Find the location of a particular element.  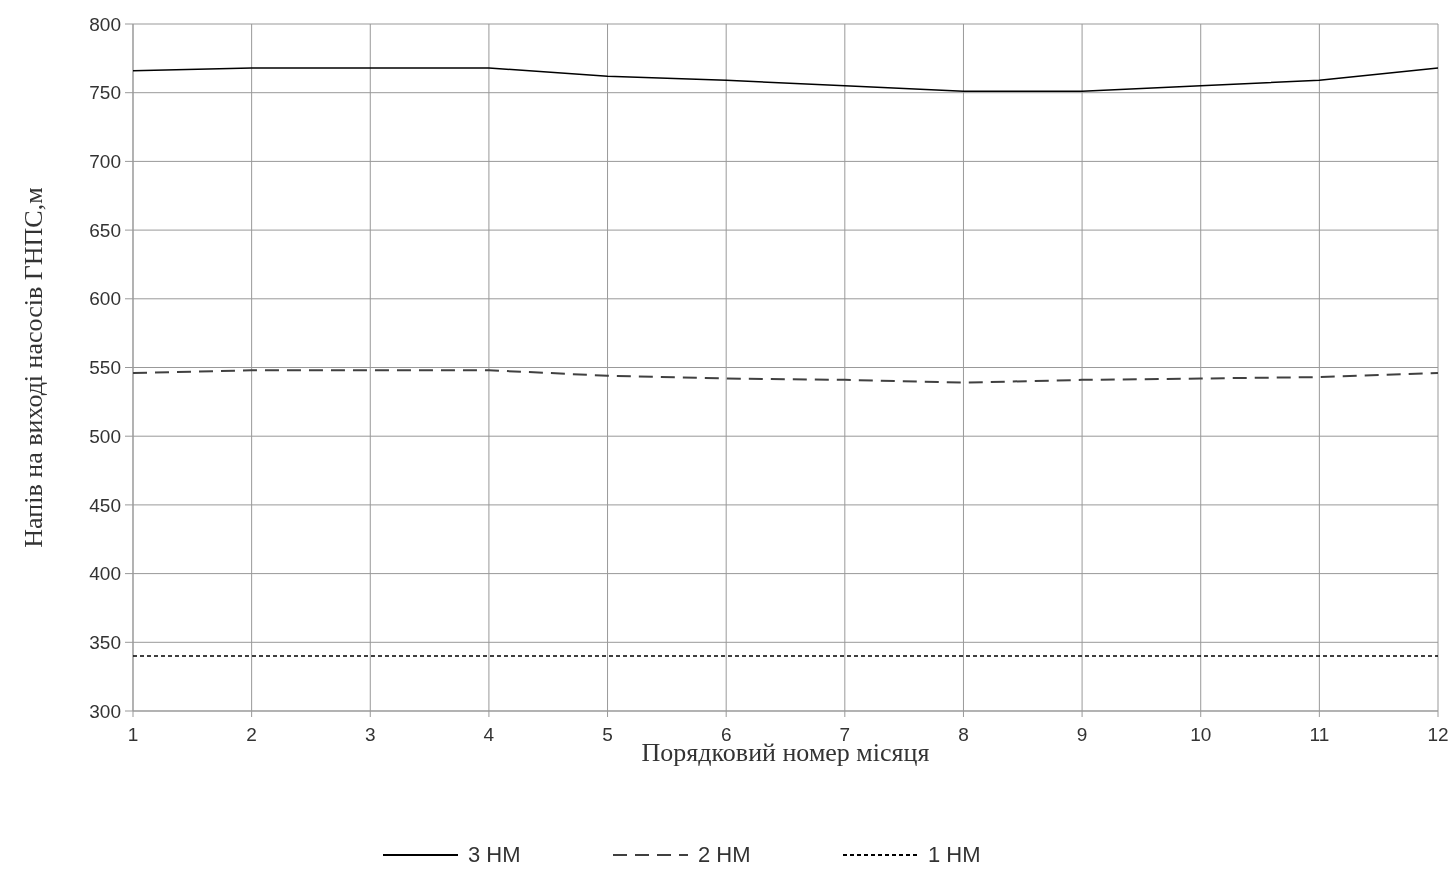

y-tick-label: 550 is located at coordinates (105, 368).